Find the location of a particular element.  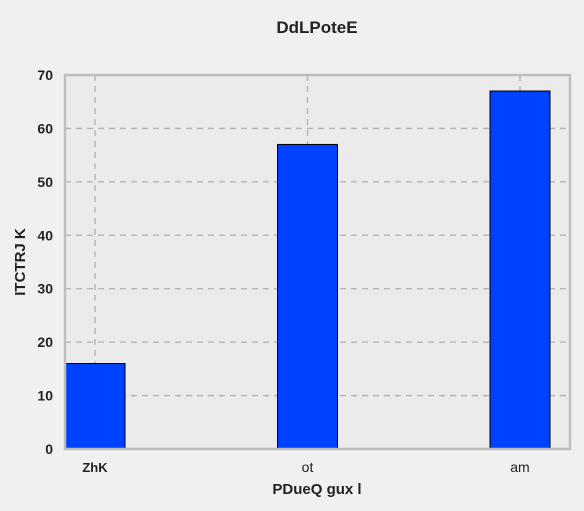

bar-ot is located at coordinates (307, 296).